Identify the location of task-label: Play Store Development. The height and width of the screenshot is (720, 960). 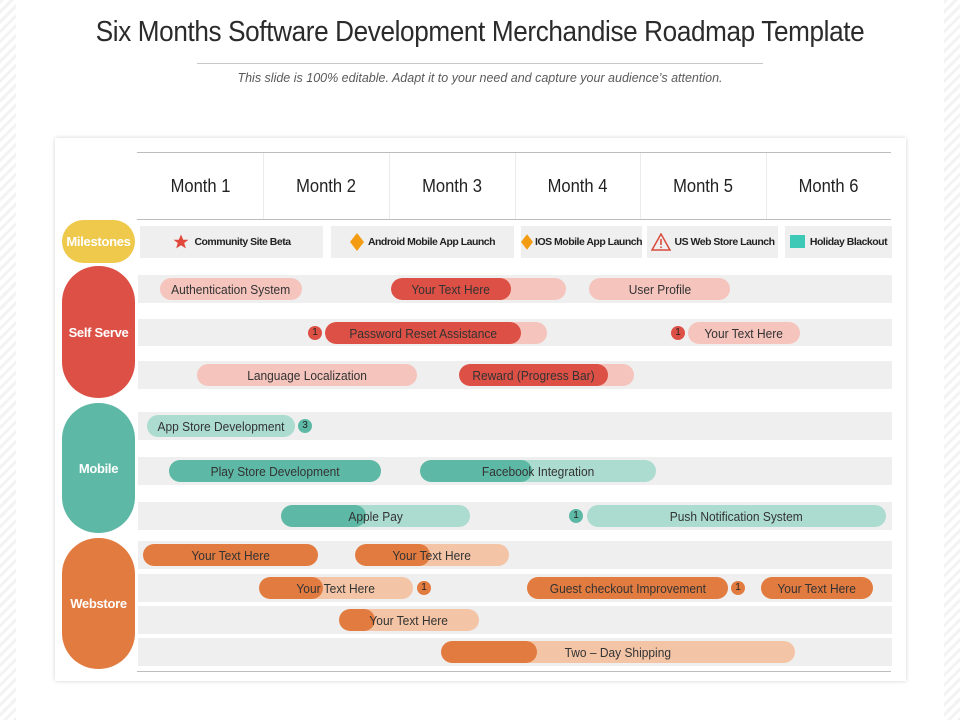
(275, 471).